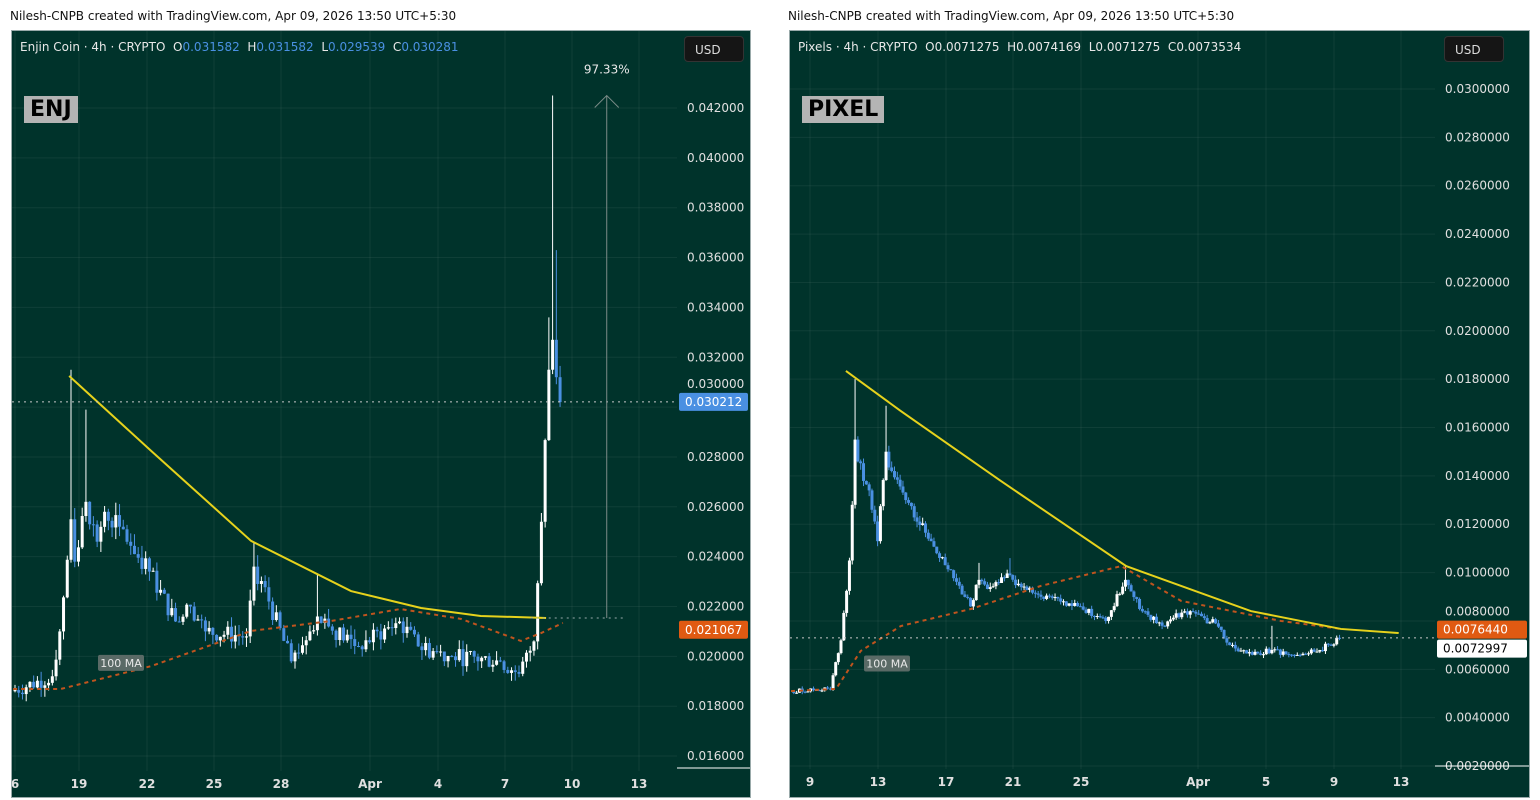 The image size is (1540, 800). I want to click on low-value: 0.0071275, so click(1128, 47).